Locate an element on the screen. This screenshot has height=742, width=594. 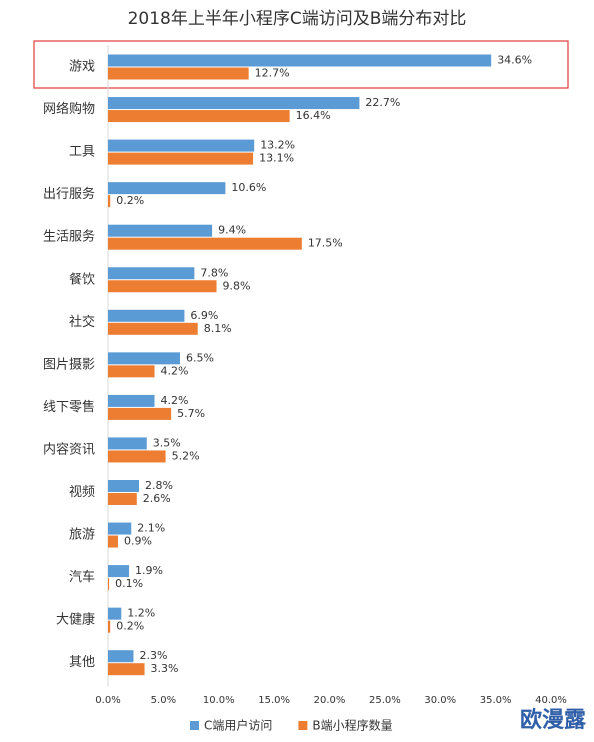
category-label: 大健康 is located at coordinates (75, 620).